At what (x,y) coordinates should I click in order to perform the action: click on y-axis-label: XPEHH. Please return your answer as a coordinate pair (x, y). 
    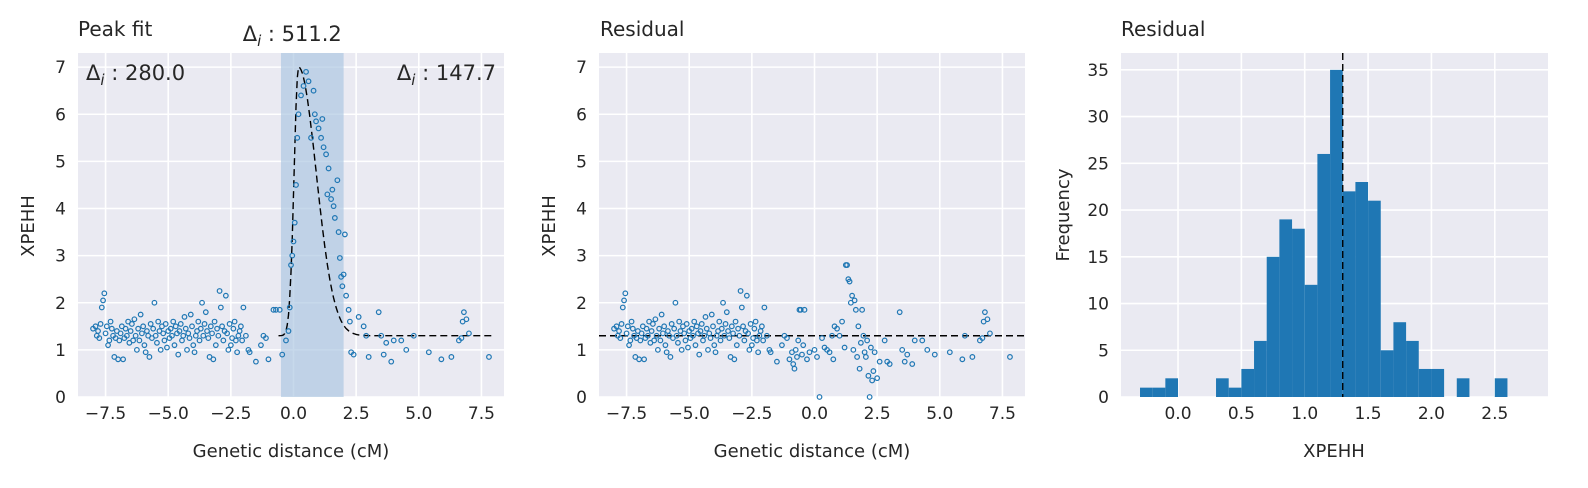
    Looking at the image, I should click on (28, 226).